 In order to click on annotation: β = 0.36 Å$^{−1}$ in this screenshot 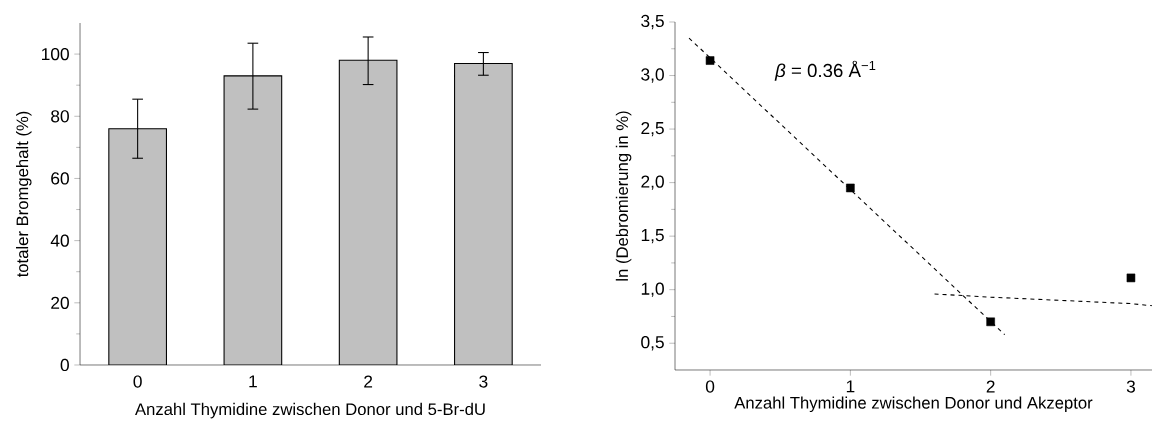, I will do `click(825, 70)`.